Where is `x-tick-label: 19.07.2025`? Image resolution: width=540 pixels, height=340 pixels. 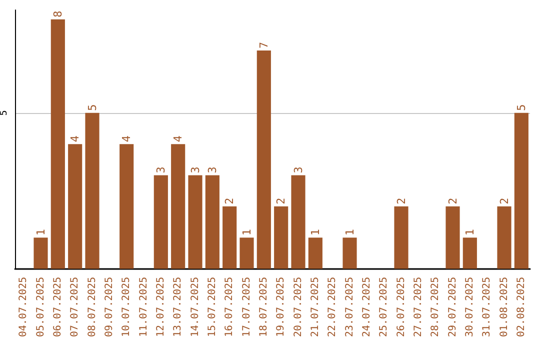 x-tick-label: 19.07.2025 is located at coordinates (281, 307).